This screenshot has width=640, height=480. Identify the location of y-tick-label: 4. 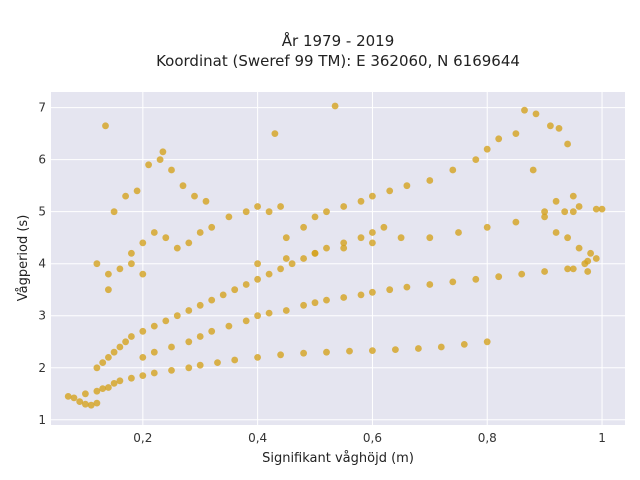
(42, 264).